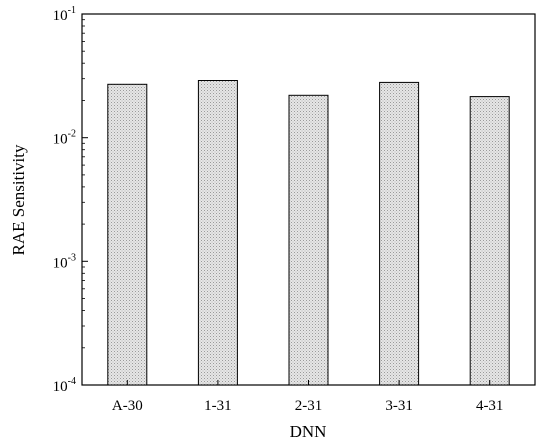 The height and width of the screenshot is (443, 550). Describe the element at coordinates (64, 261) in the screenshot. I see `y-tick-label: 10⁻³` at that location.